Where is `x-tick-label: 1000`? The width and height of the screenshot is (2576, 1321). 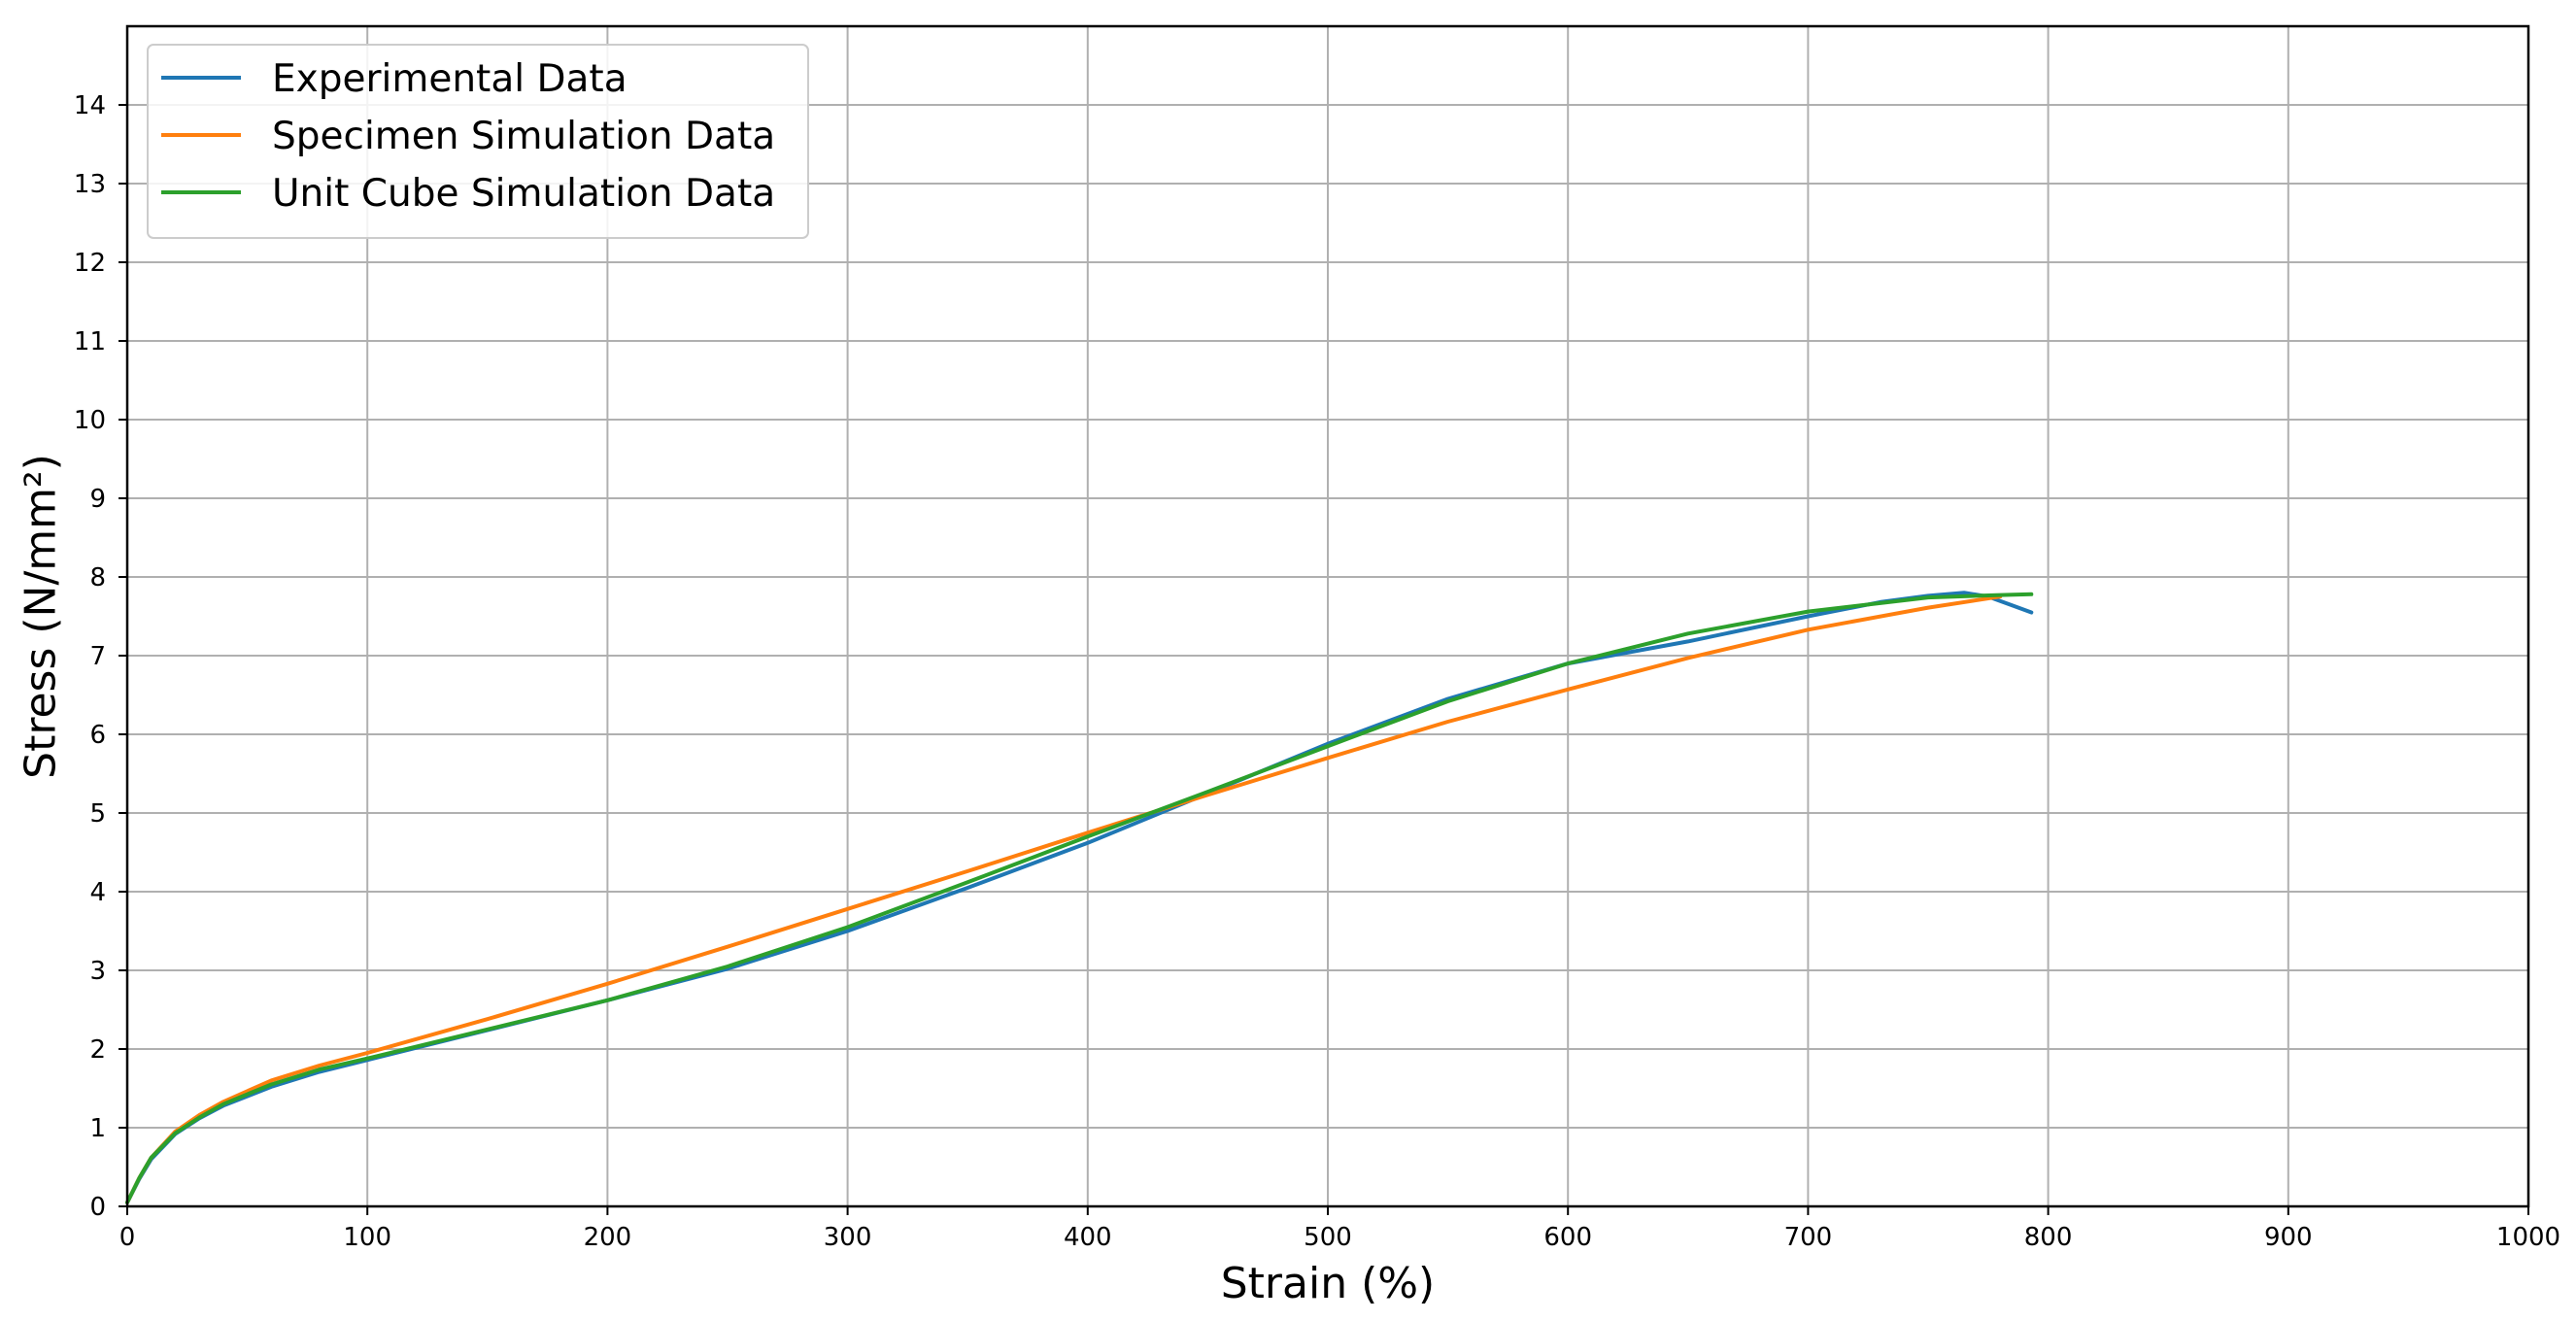
x-tick-label: 1000 is located at coordinates (2528, 1237).